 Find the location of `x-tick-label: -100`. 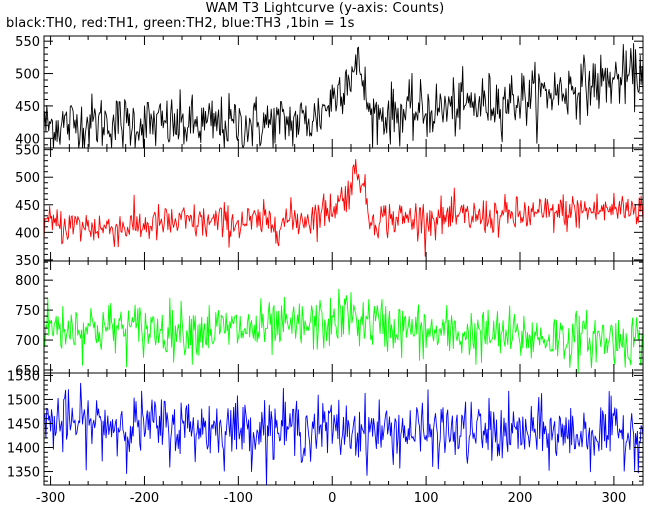

x-tick-label: -100 is located at coordinates (239, 498).